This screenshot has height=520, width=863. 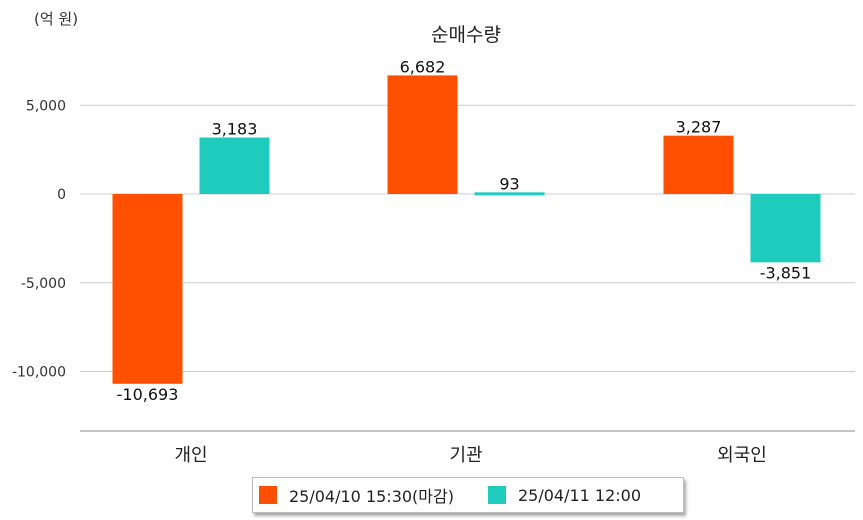 What do you see at coordinates (699, 127) in the screenshot?
I see `data-label: 3,287` at bounding box center [699, 127].